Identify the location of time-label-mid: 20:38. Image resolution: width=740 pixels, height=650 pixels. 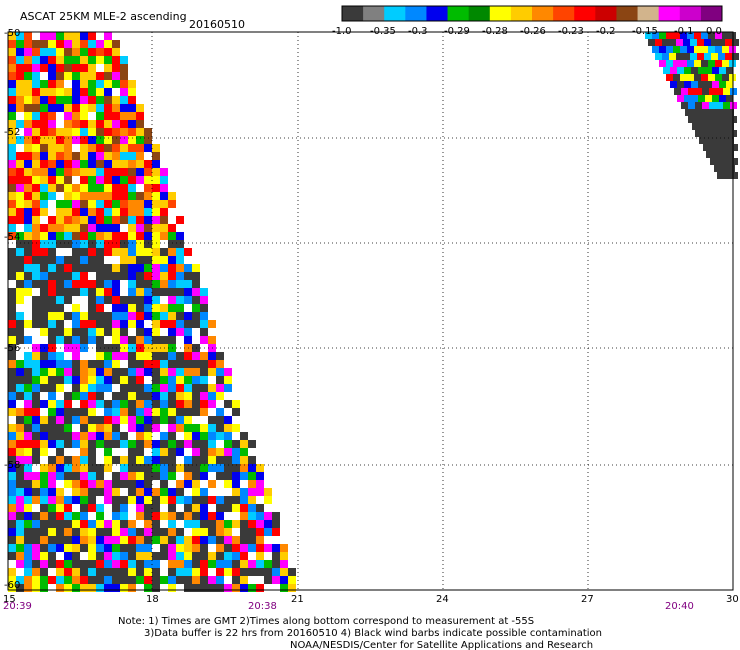
(262, 606).